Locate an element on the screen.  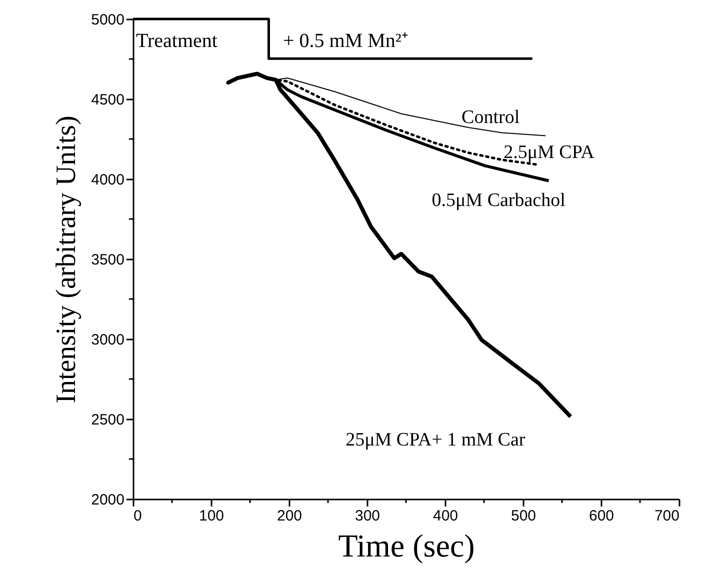
y-axis-title: Intensity (arbitrary Units) is located at coordinates (66, 260).